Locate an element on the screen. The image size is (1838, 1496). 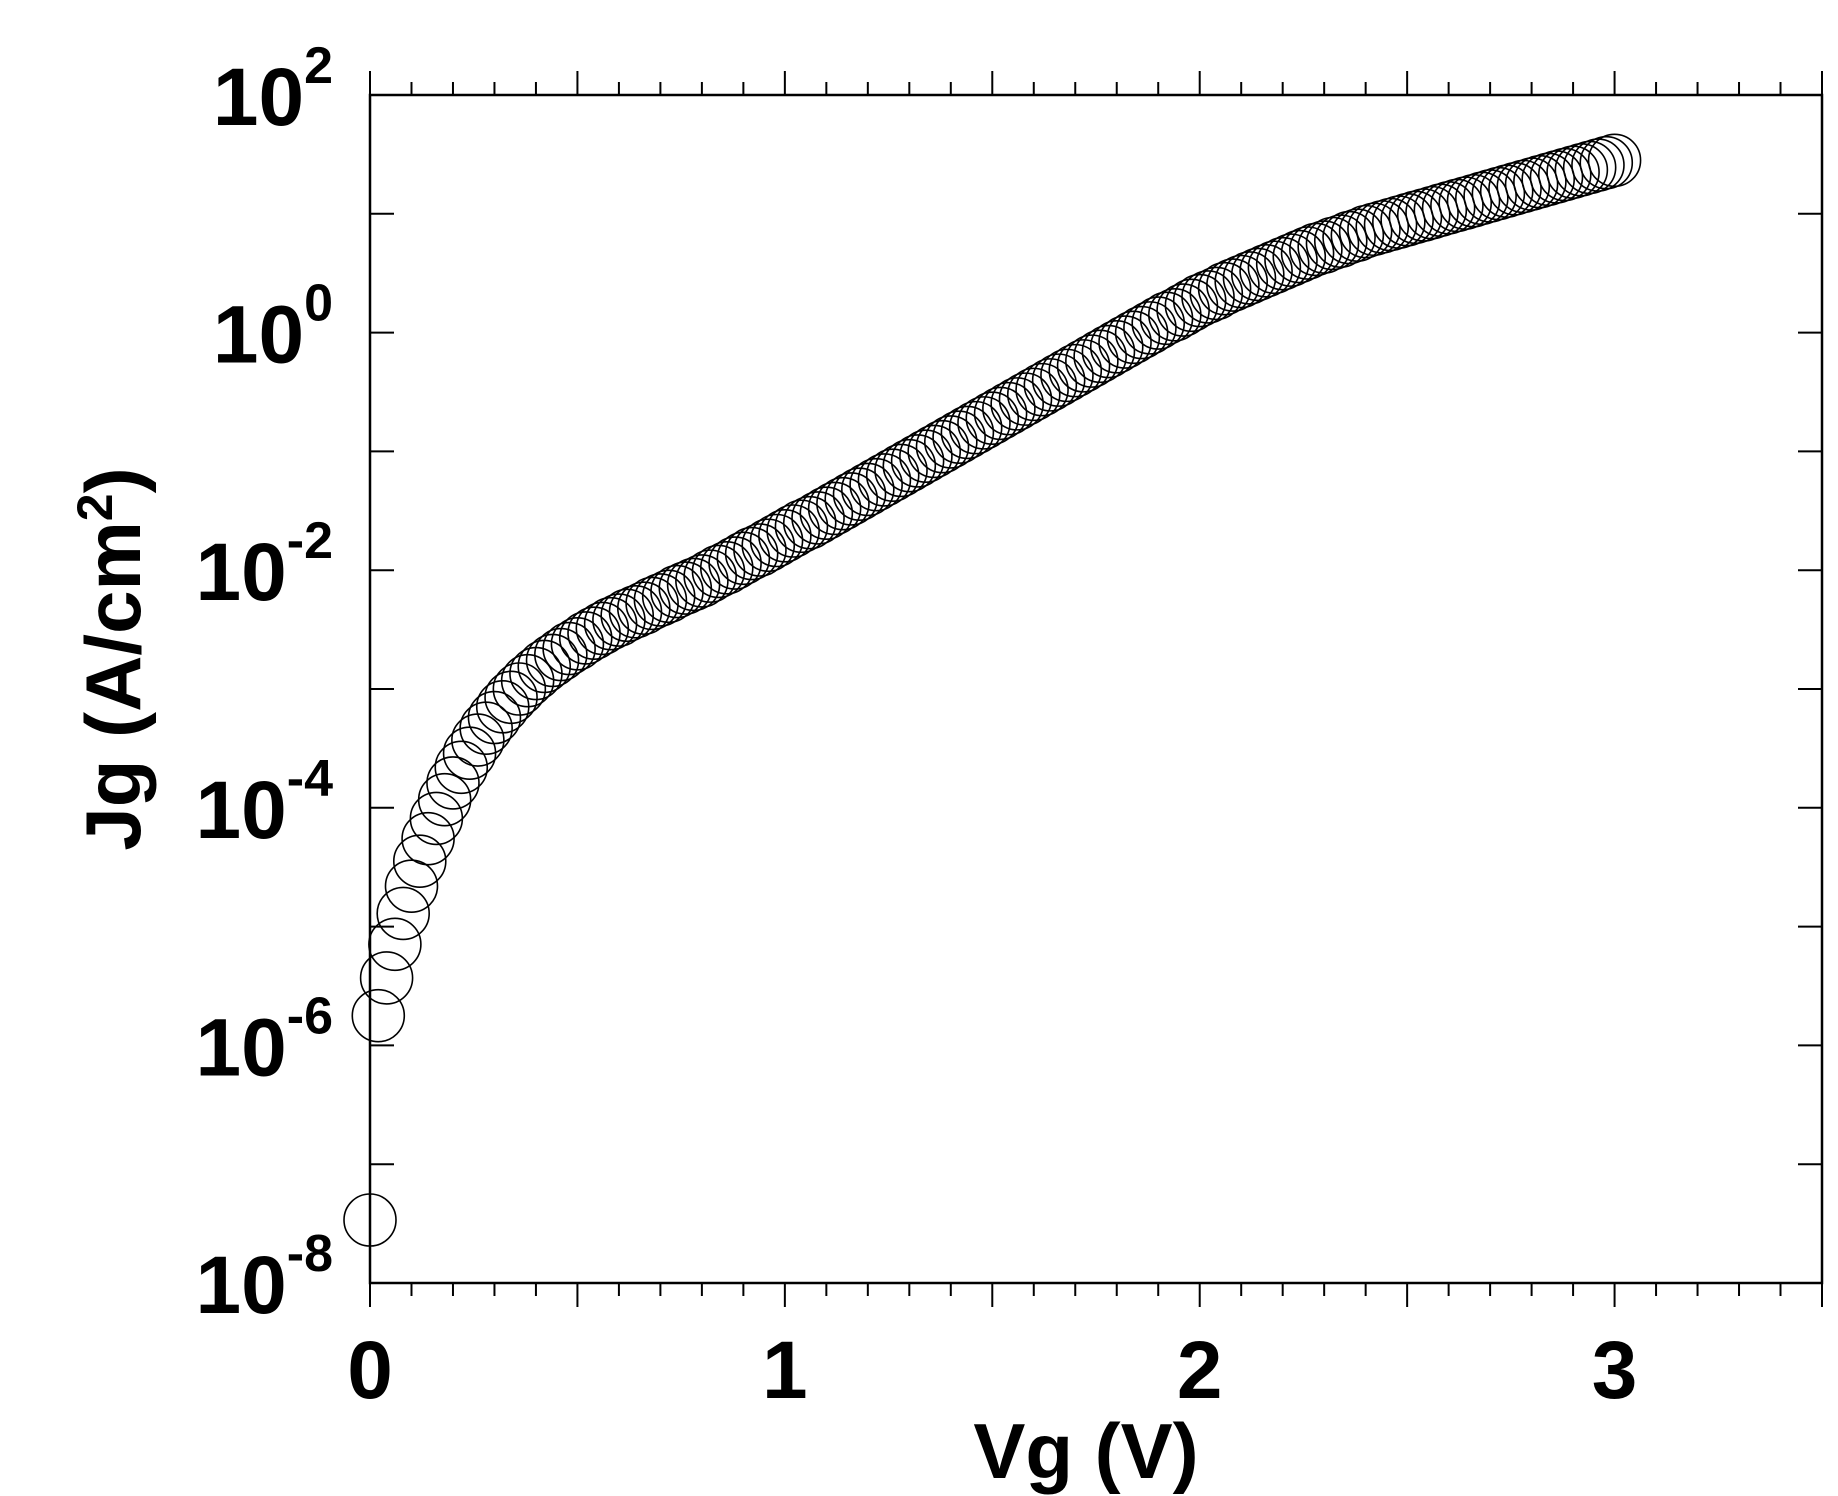
y-axis-title-main: Jg (A/cm is located at coordinates (113, 685).